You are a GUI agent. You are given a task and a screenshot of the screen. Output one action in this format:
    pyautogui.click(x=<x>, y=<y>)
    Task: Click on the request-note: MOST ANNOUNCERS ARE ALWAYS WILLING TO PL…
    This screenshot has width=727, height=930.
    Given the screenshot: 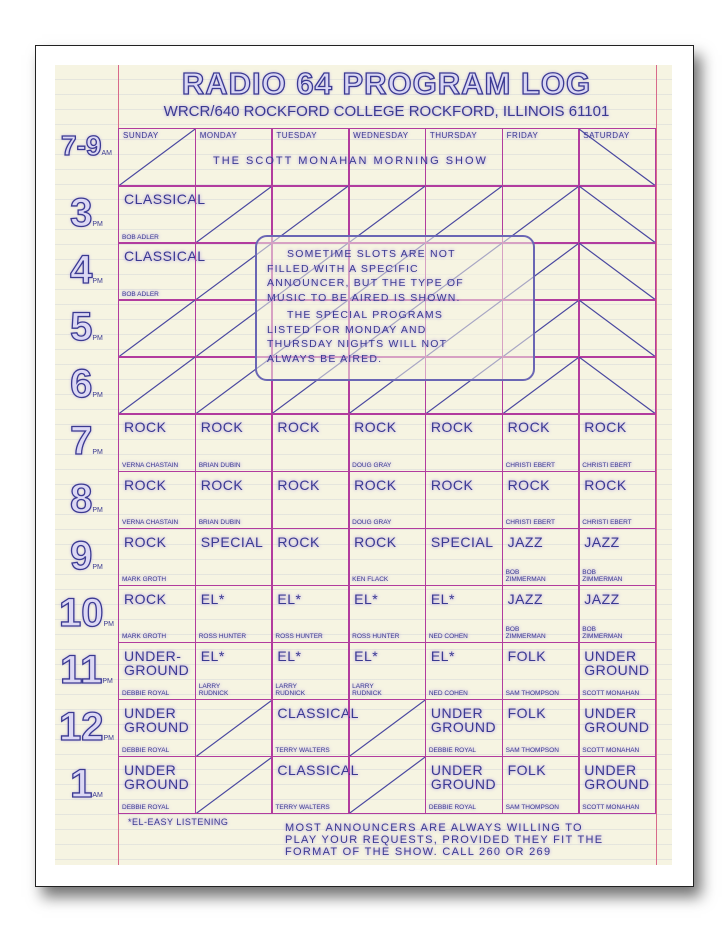 What is the action you would take?
    pyautogui.click(x=444, y=840)
    